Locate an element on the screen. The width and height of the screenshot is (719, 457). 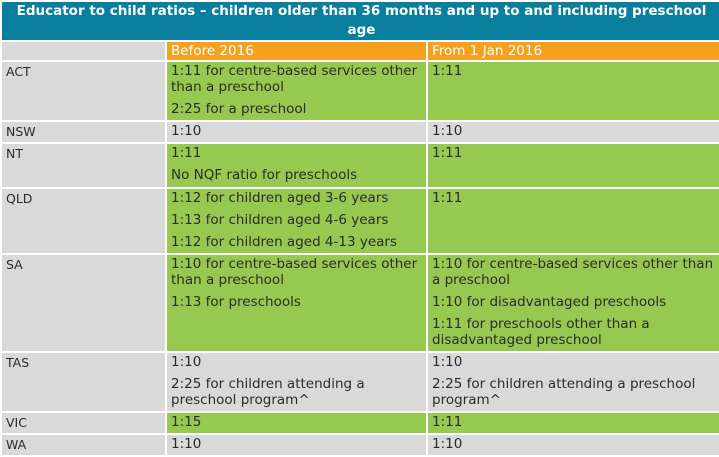
state-column-header is located at coordinates (83, 51).